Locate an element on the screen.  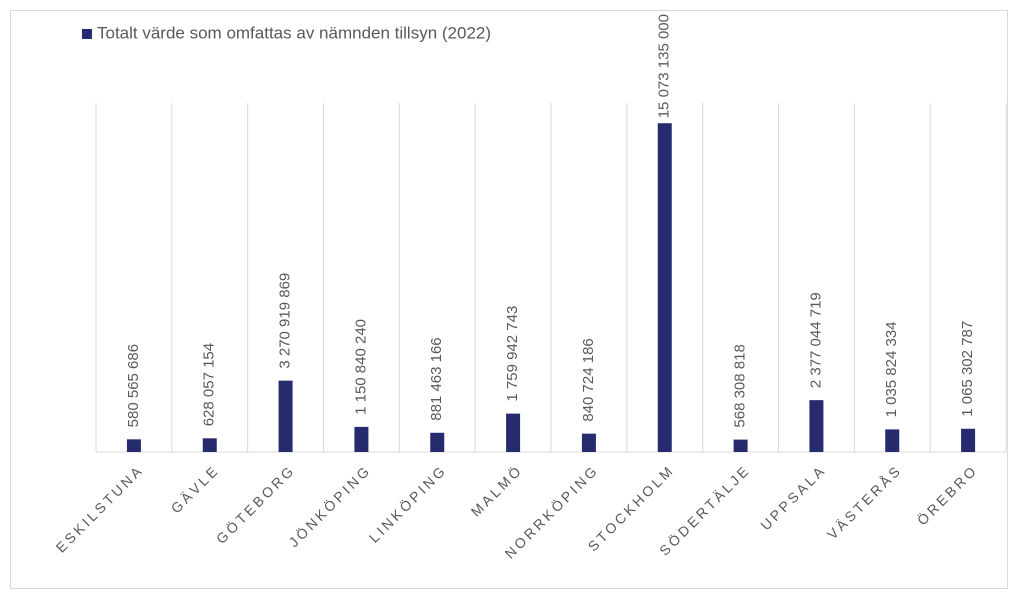
legend-swatch is located at coordinates (87, 34).